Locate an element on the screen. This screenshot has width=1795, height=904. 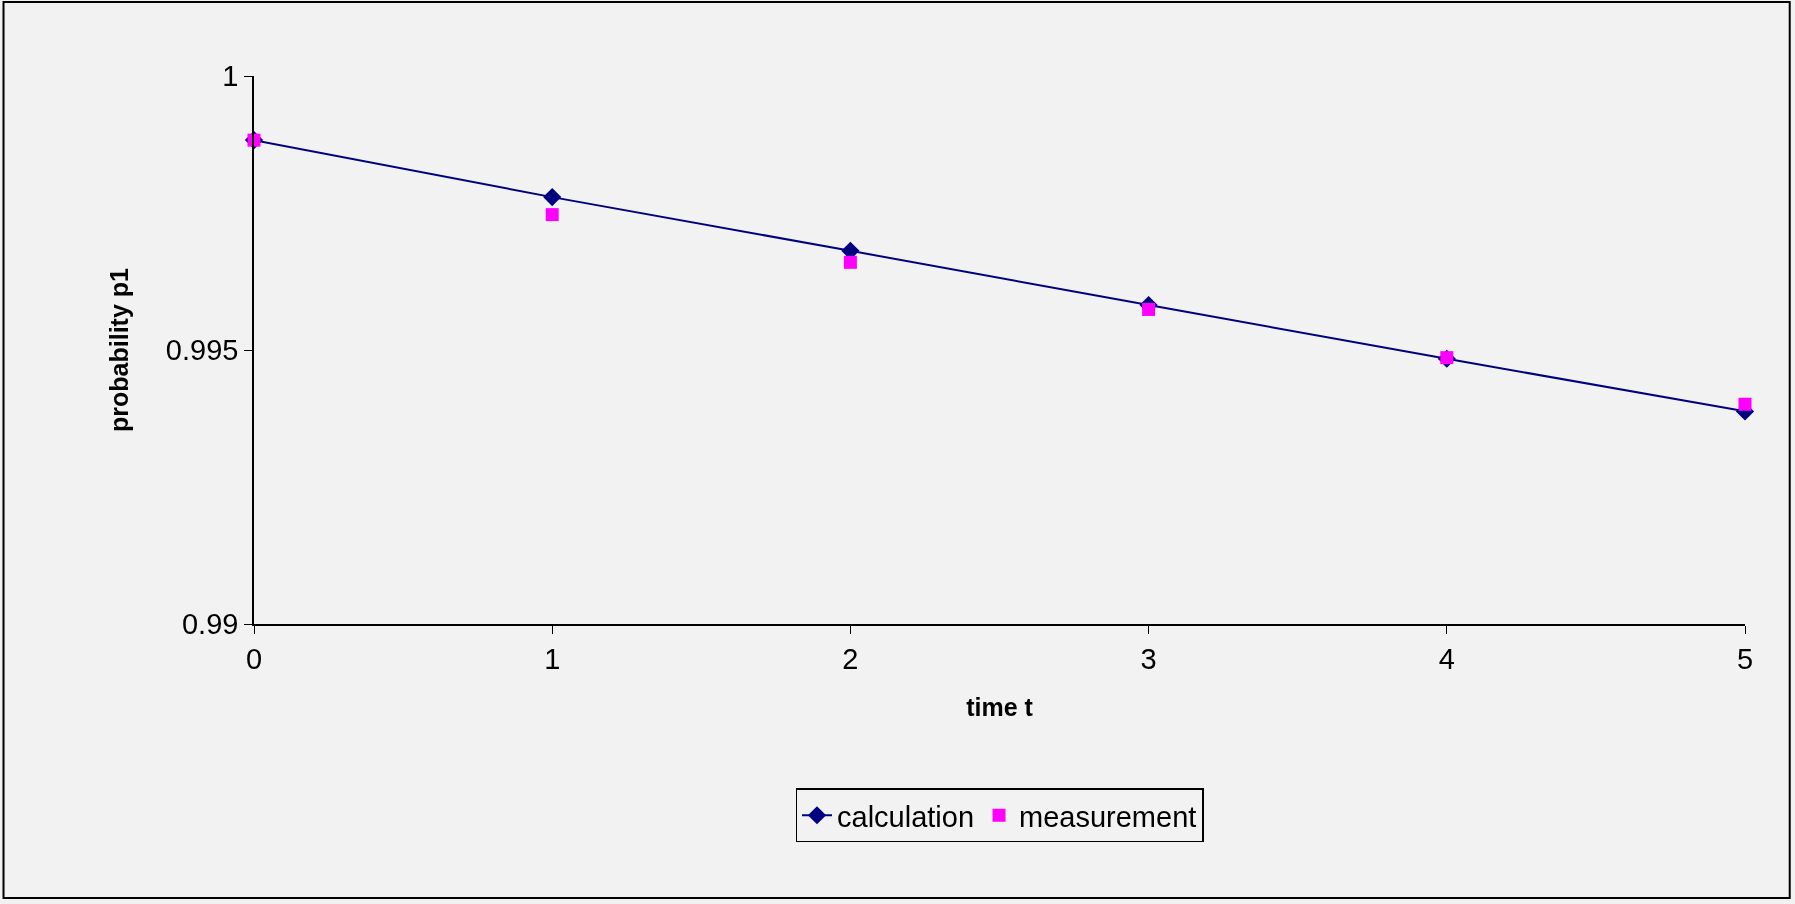
x-tick-label: 2 is located at coordinates (850, 658).